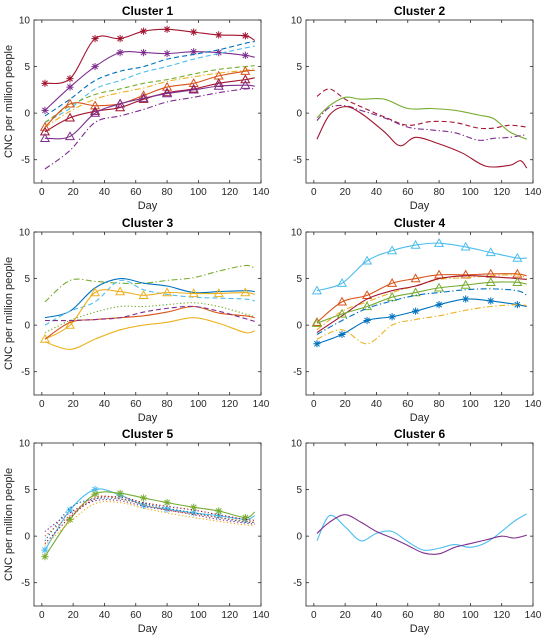  I want to click on panel-title: Cluster 1, so click(148, 11).